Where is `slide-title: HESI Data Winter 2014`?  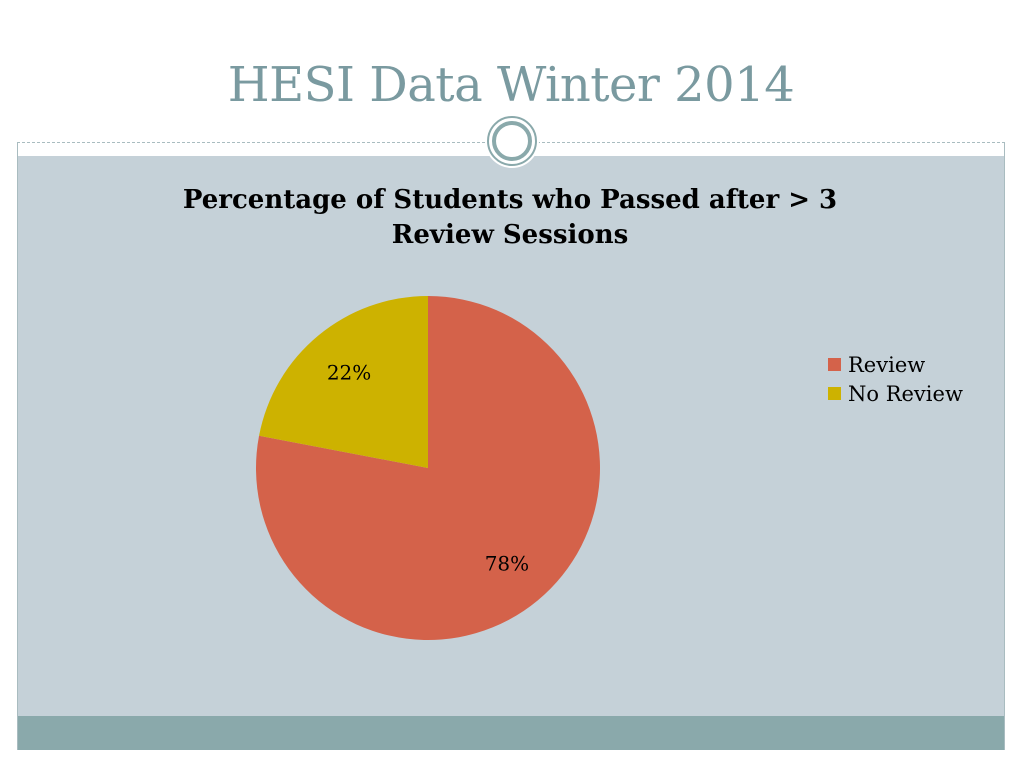
slide-title: HESI Data Winter 2014 is located at coordinates (511, 85).